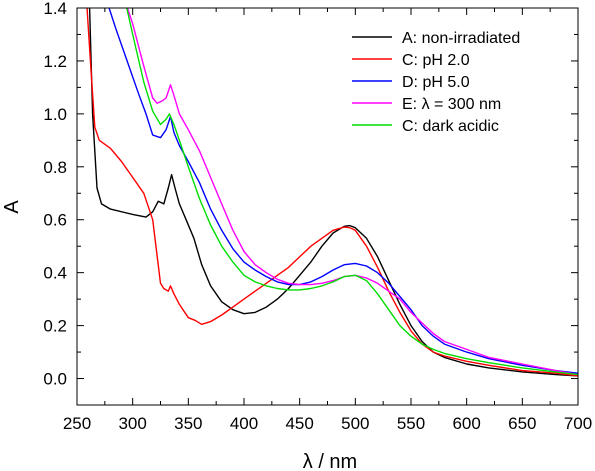 The height and width of the screenshot is (471, 595). Describe the element at coordinates (299, 423) in the screenshot. I see `x-tick-label: 450` at that location.